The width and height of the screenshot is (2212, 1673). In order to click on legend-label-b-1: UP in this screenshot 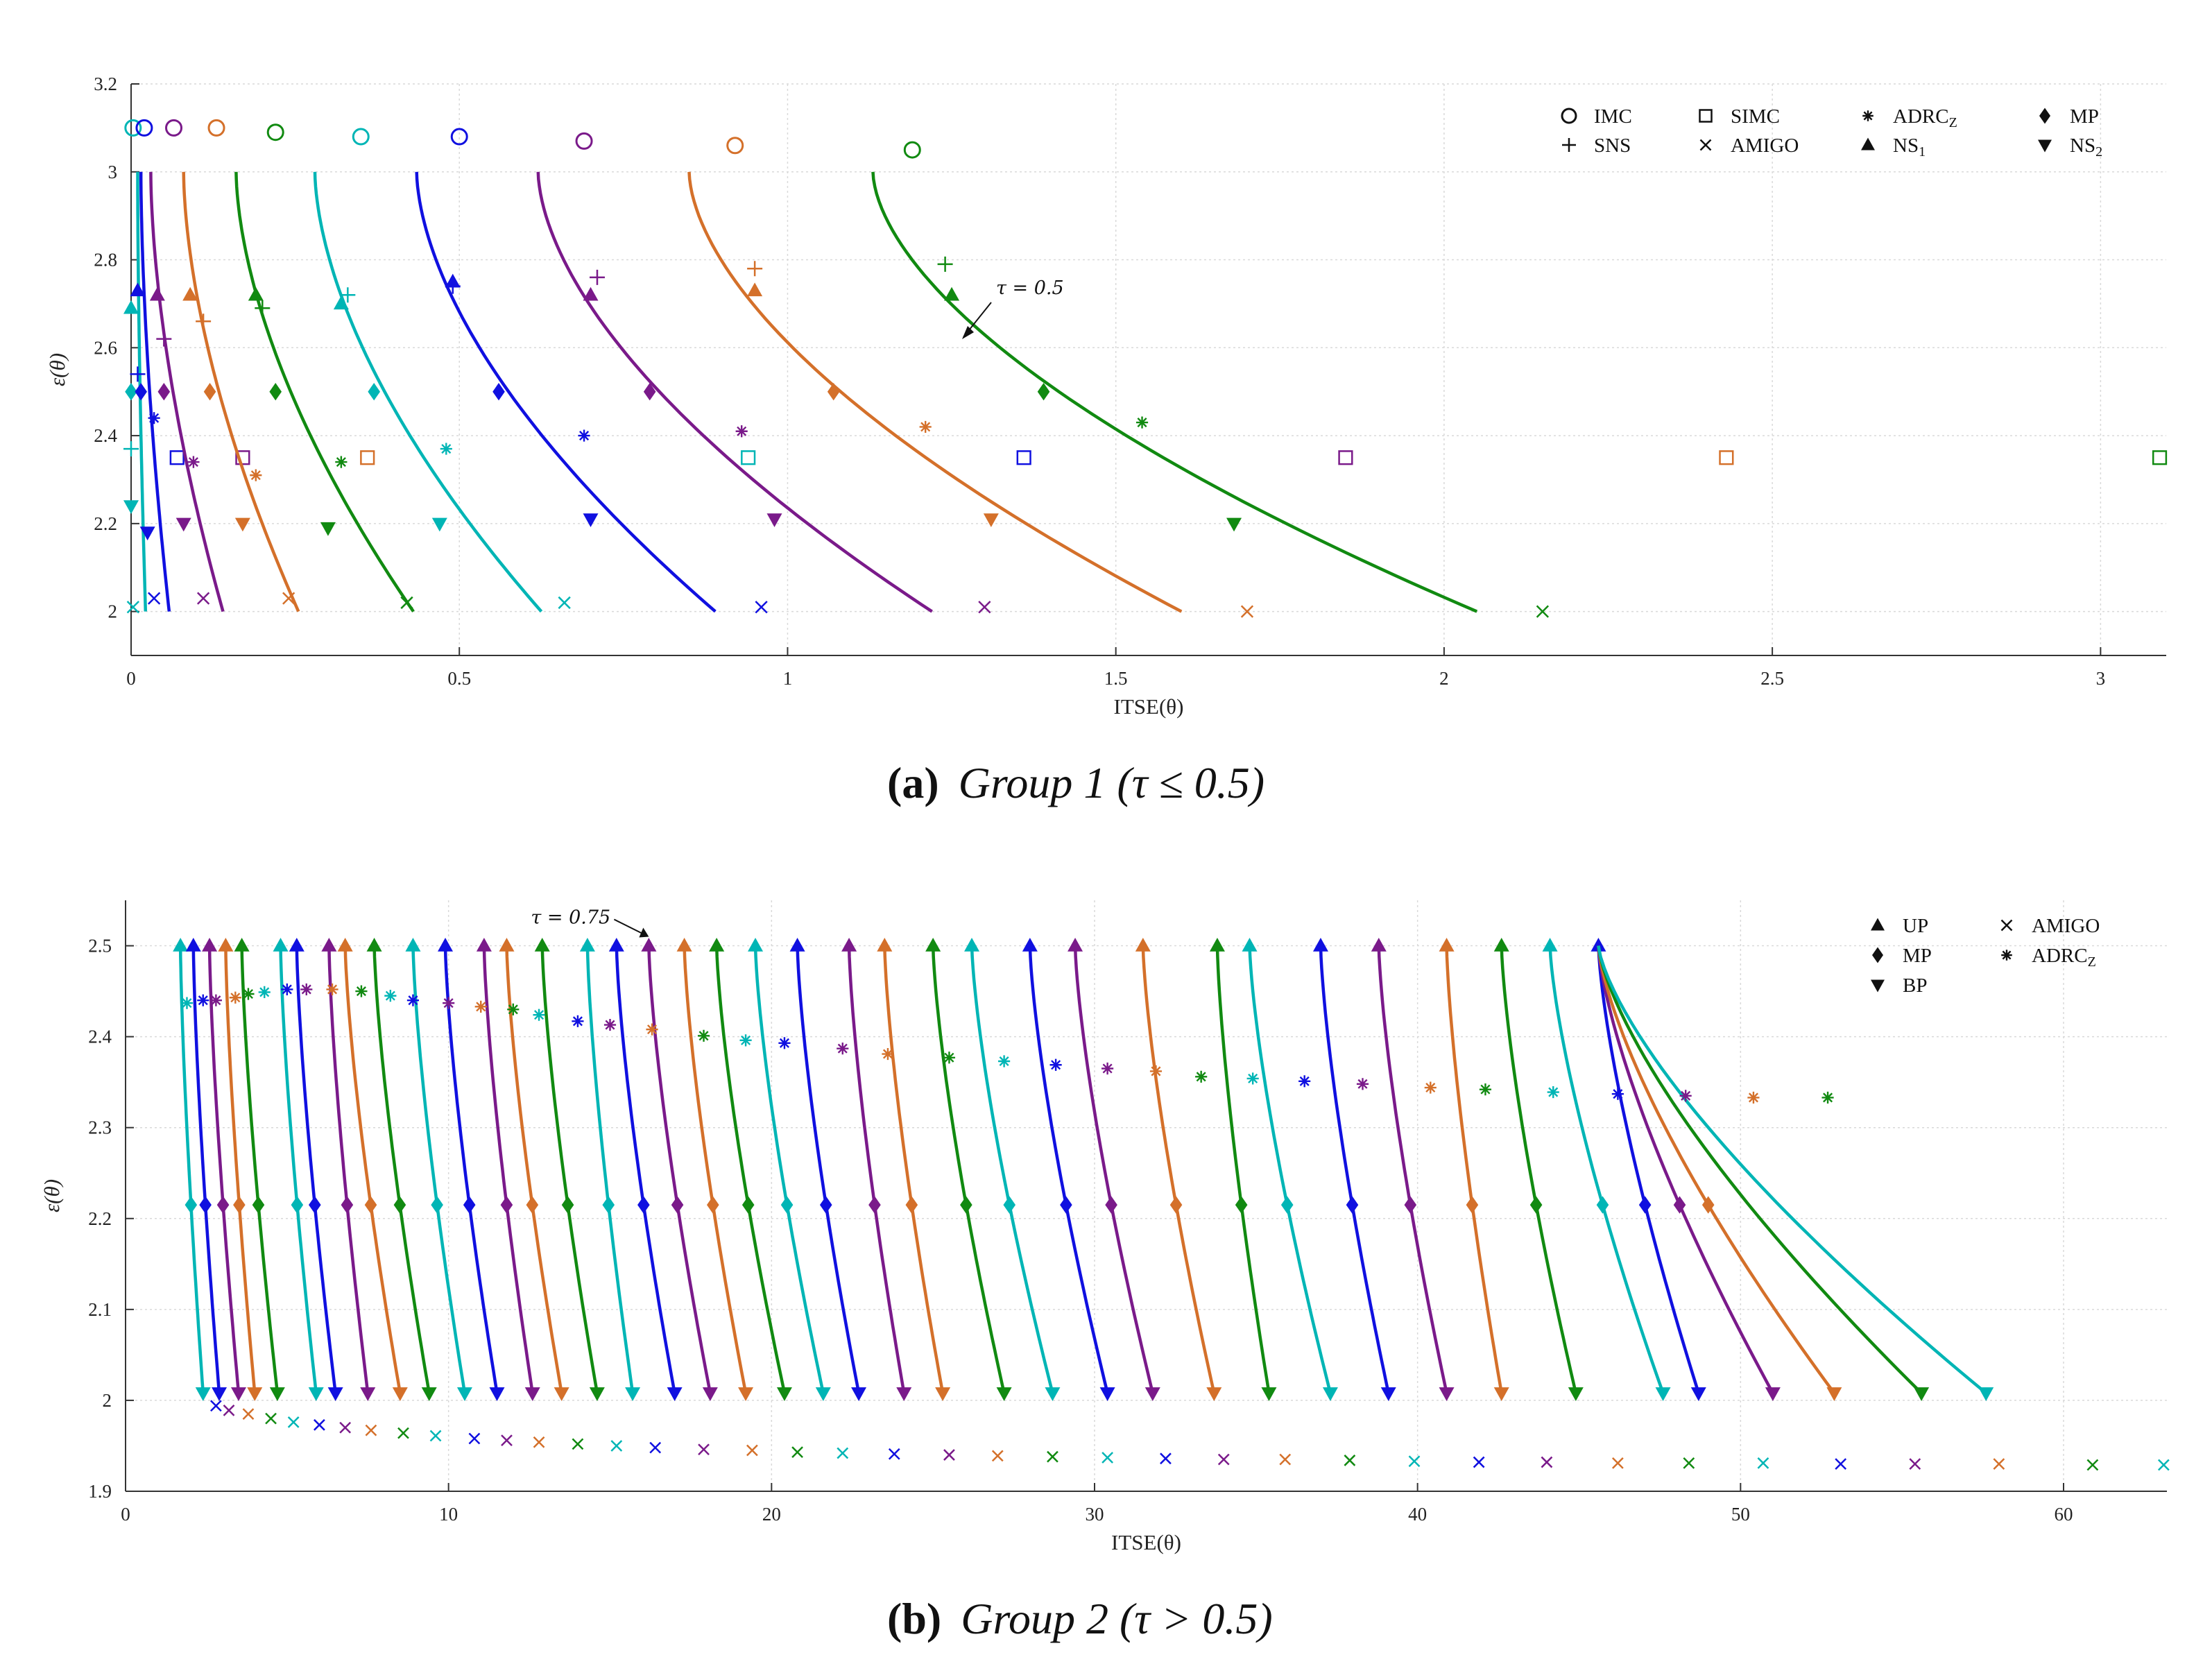, I will do `click(1915, 926)`.